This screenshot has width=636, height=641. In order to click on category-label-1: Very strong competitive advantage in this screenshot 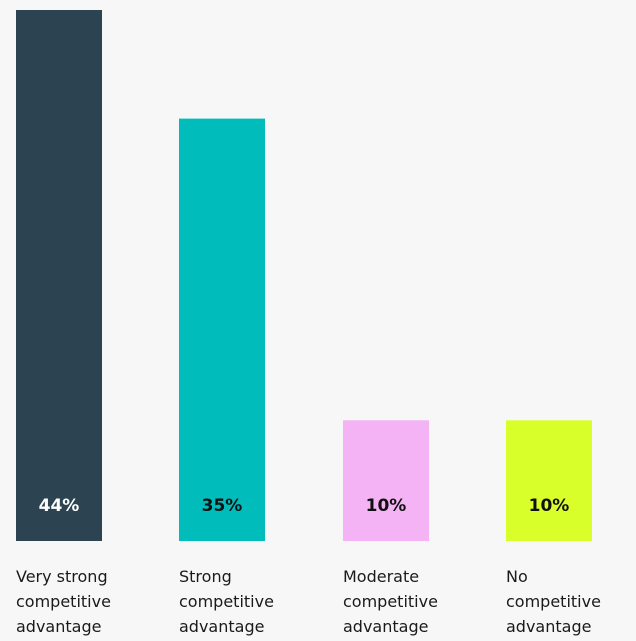, I will do `click(63, 601)`.